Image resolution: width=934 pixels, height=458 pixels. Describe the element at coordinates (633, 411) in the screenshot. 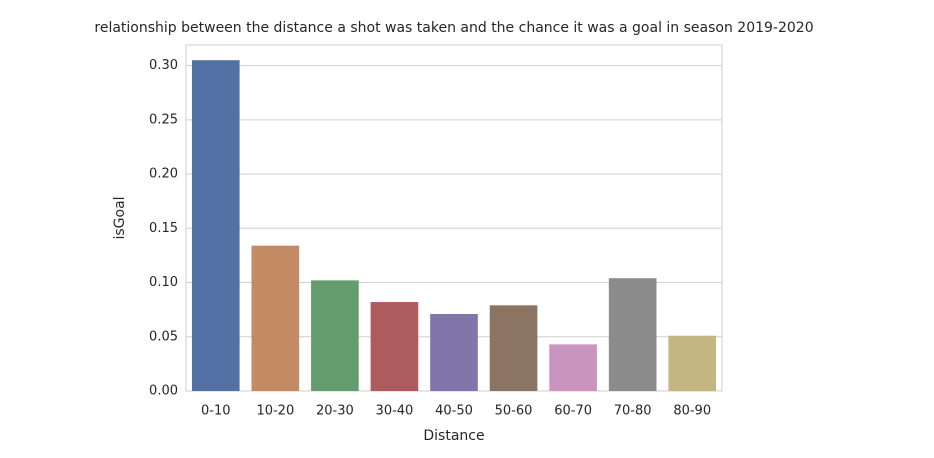

I see `x-tick-label: 70-80` at that location.